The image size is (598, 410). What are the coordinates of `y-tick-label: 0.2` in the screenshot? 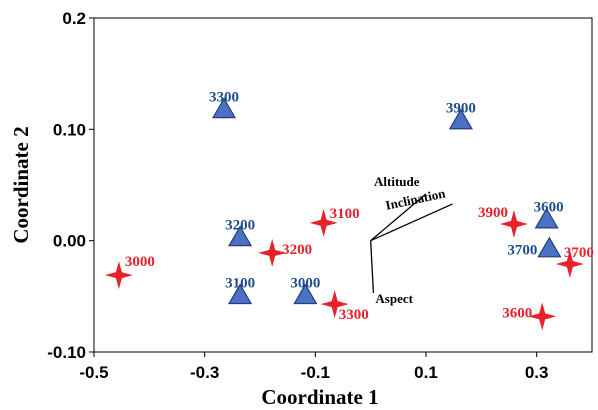 It's located at (74, 18).